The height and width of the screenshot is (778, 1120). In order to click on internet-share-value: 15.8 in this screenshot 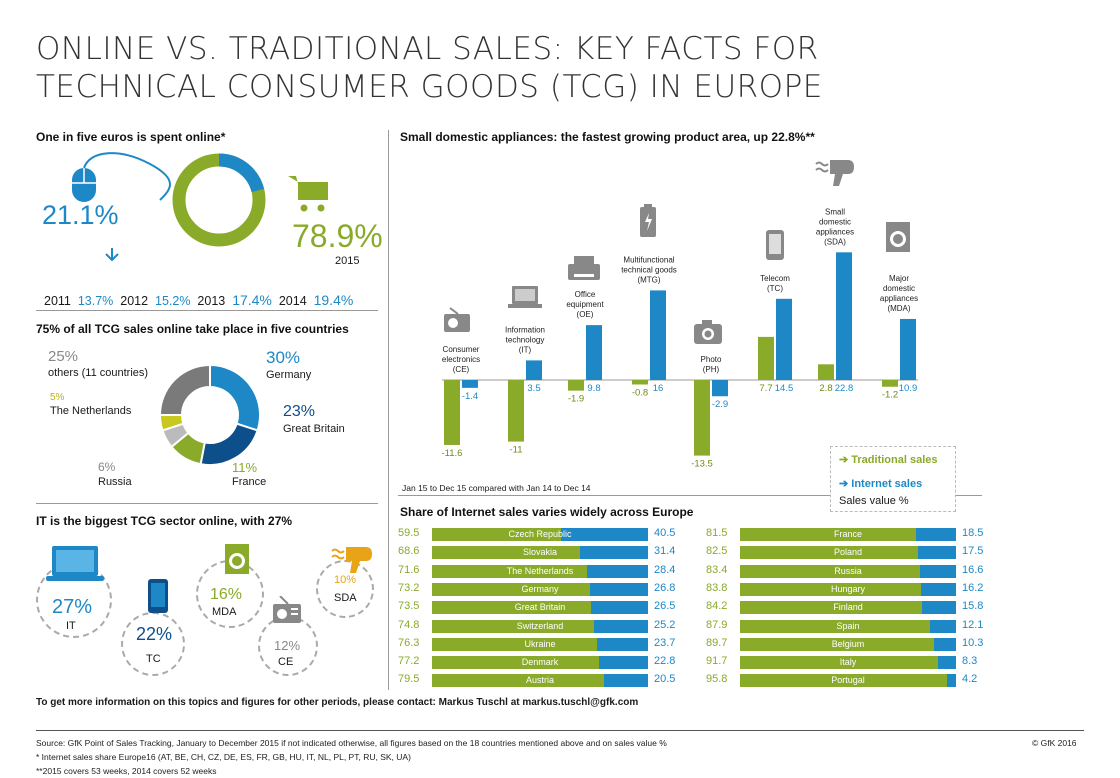, I will do `click(973, 606)`.